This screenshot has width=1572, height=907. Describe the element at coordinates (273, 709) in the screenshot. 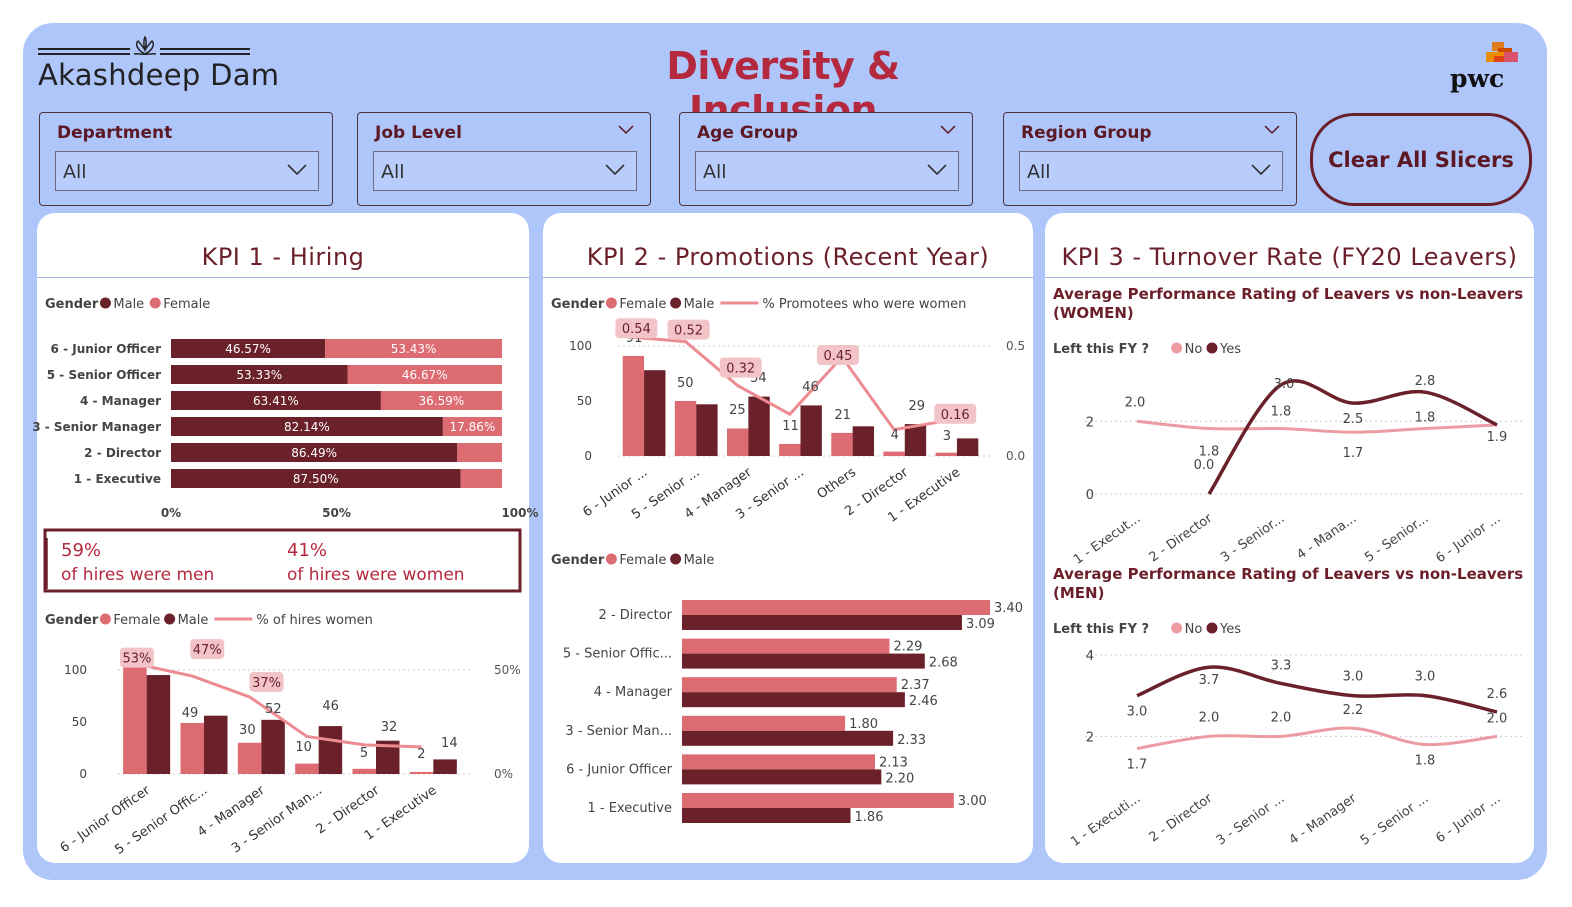

I see `count-label: 52` at that location.